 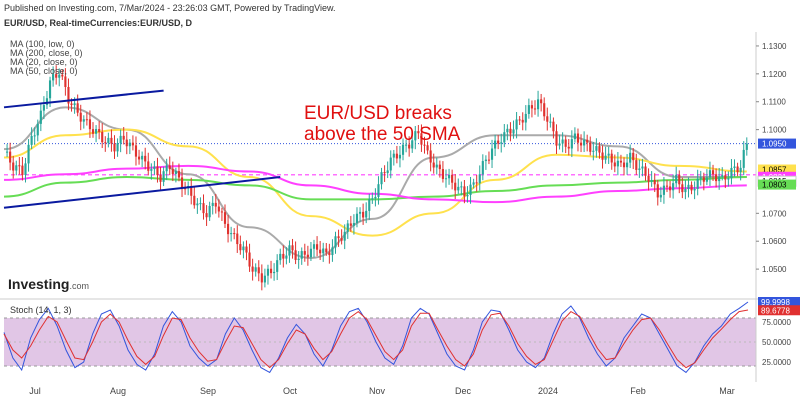 What do you see at coordinates (774, 269) in the screenshot?
I see `y-tick-label: 1.0500` at bounding box center [774, 269].